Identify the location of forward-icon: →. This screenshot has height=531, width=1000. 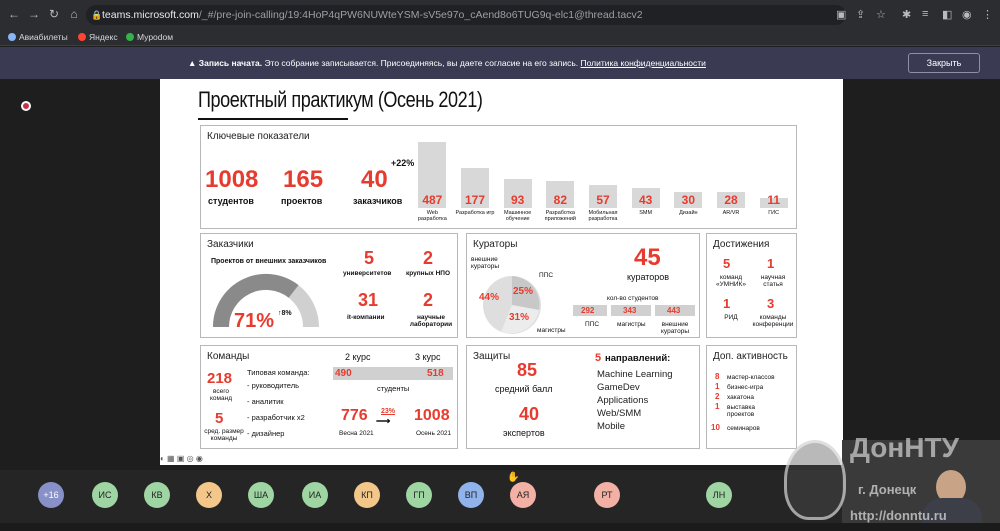
(34, 14).